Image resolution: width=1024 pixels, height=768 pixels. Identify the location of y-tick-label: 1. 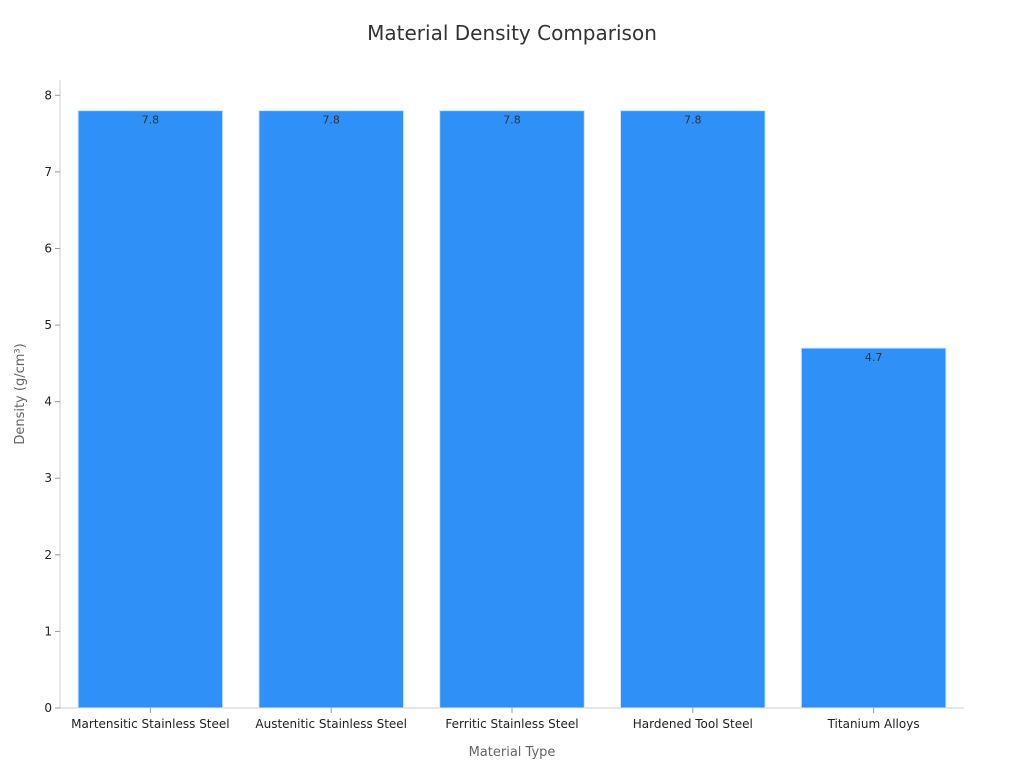
(48, 631).